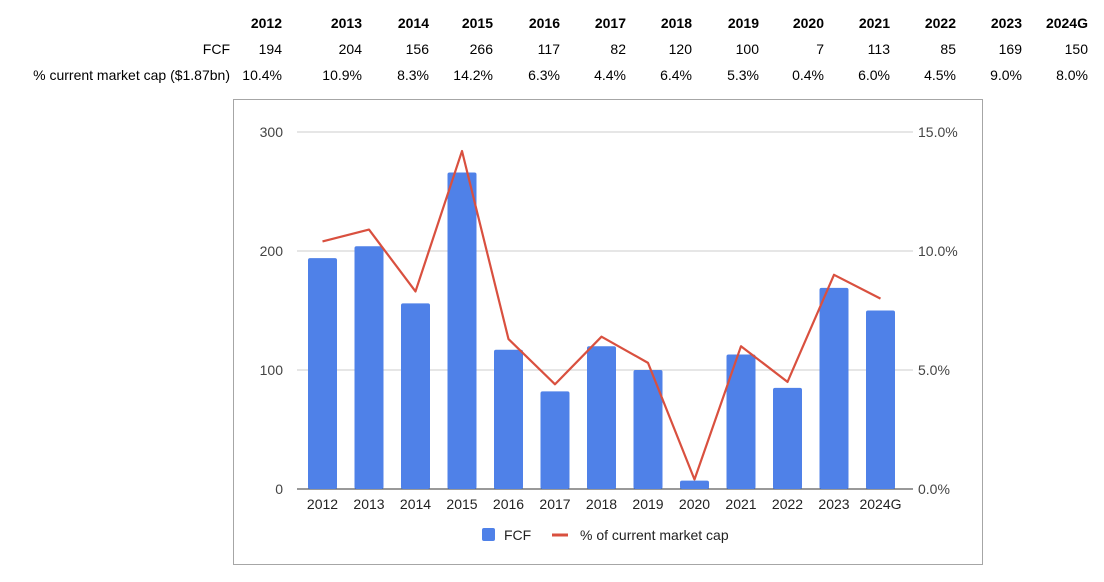 The height and width of the screenshot is (582, 1104). I want to click on table-header-year: 2016, so click(544, 23).